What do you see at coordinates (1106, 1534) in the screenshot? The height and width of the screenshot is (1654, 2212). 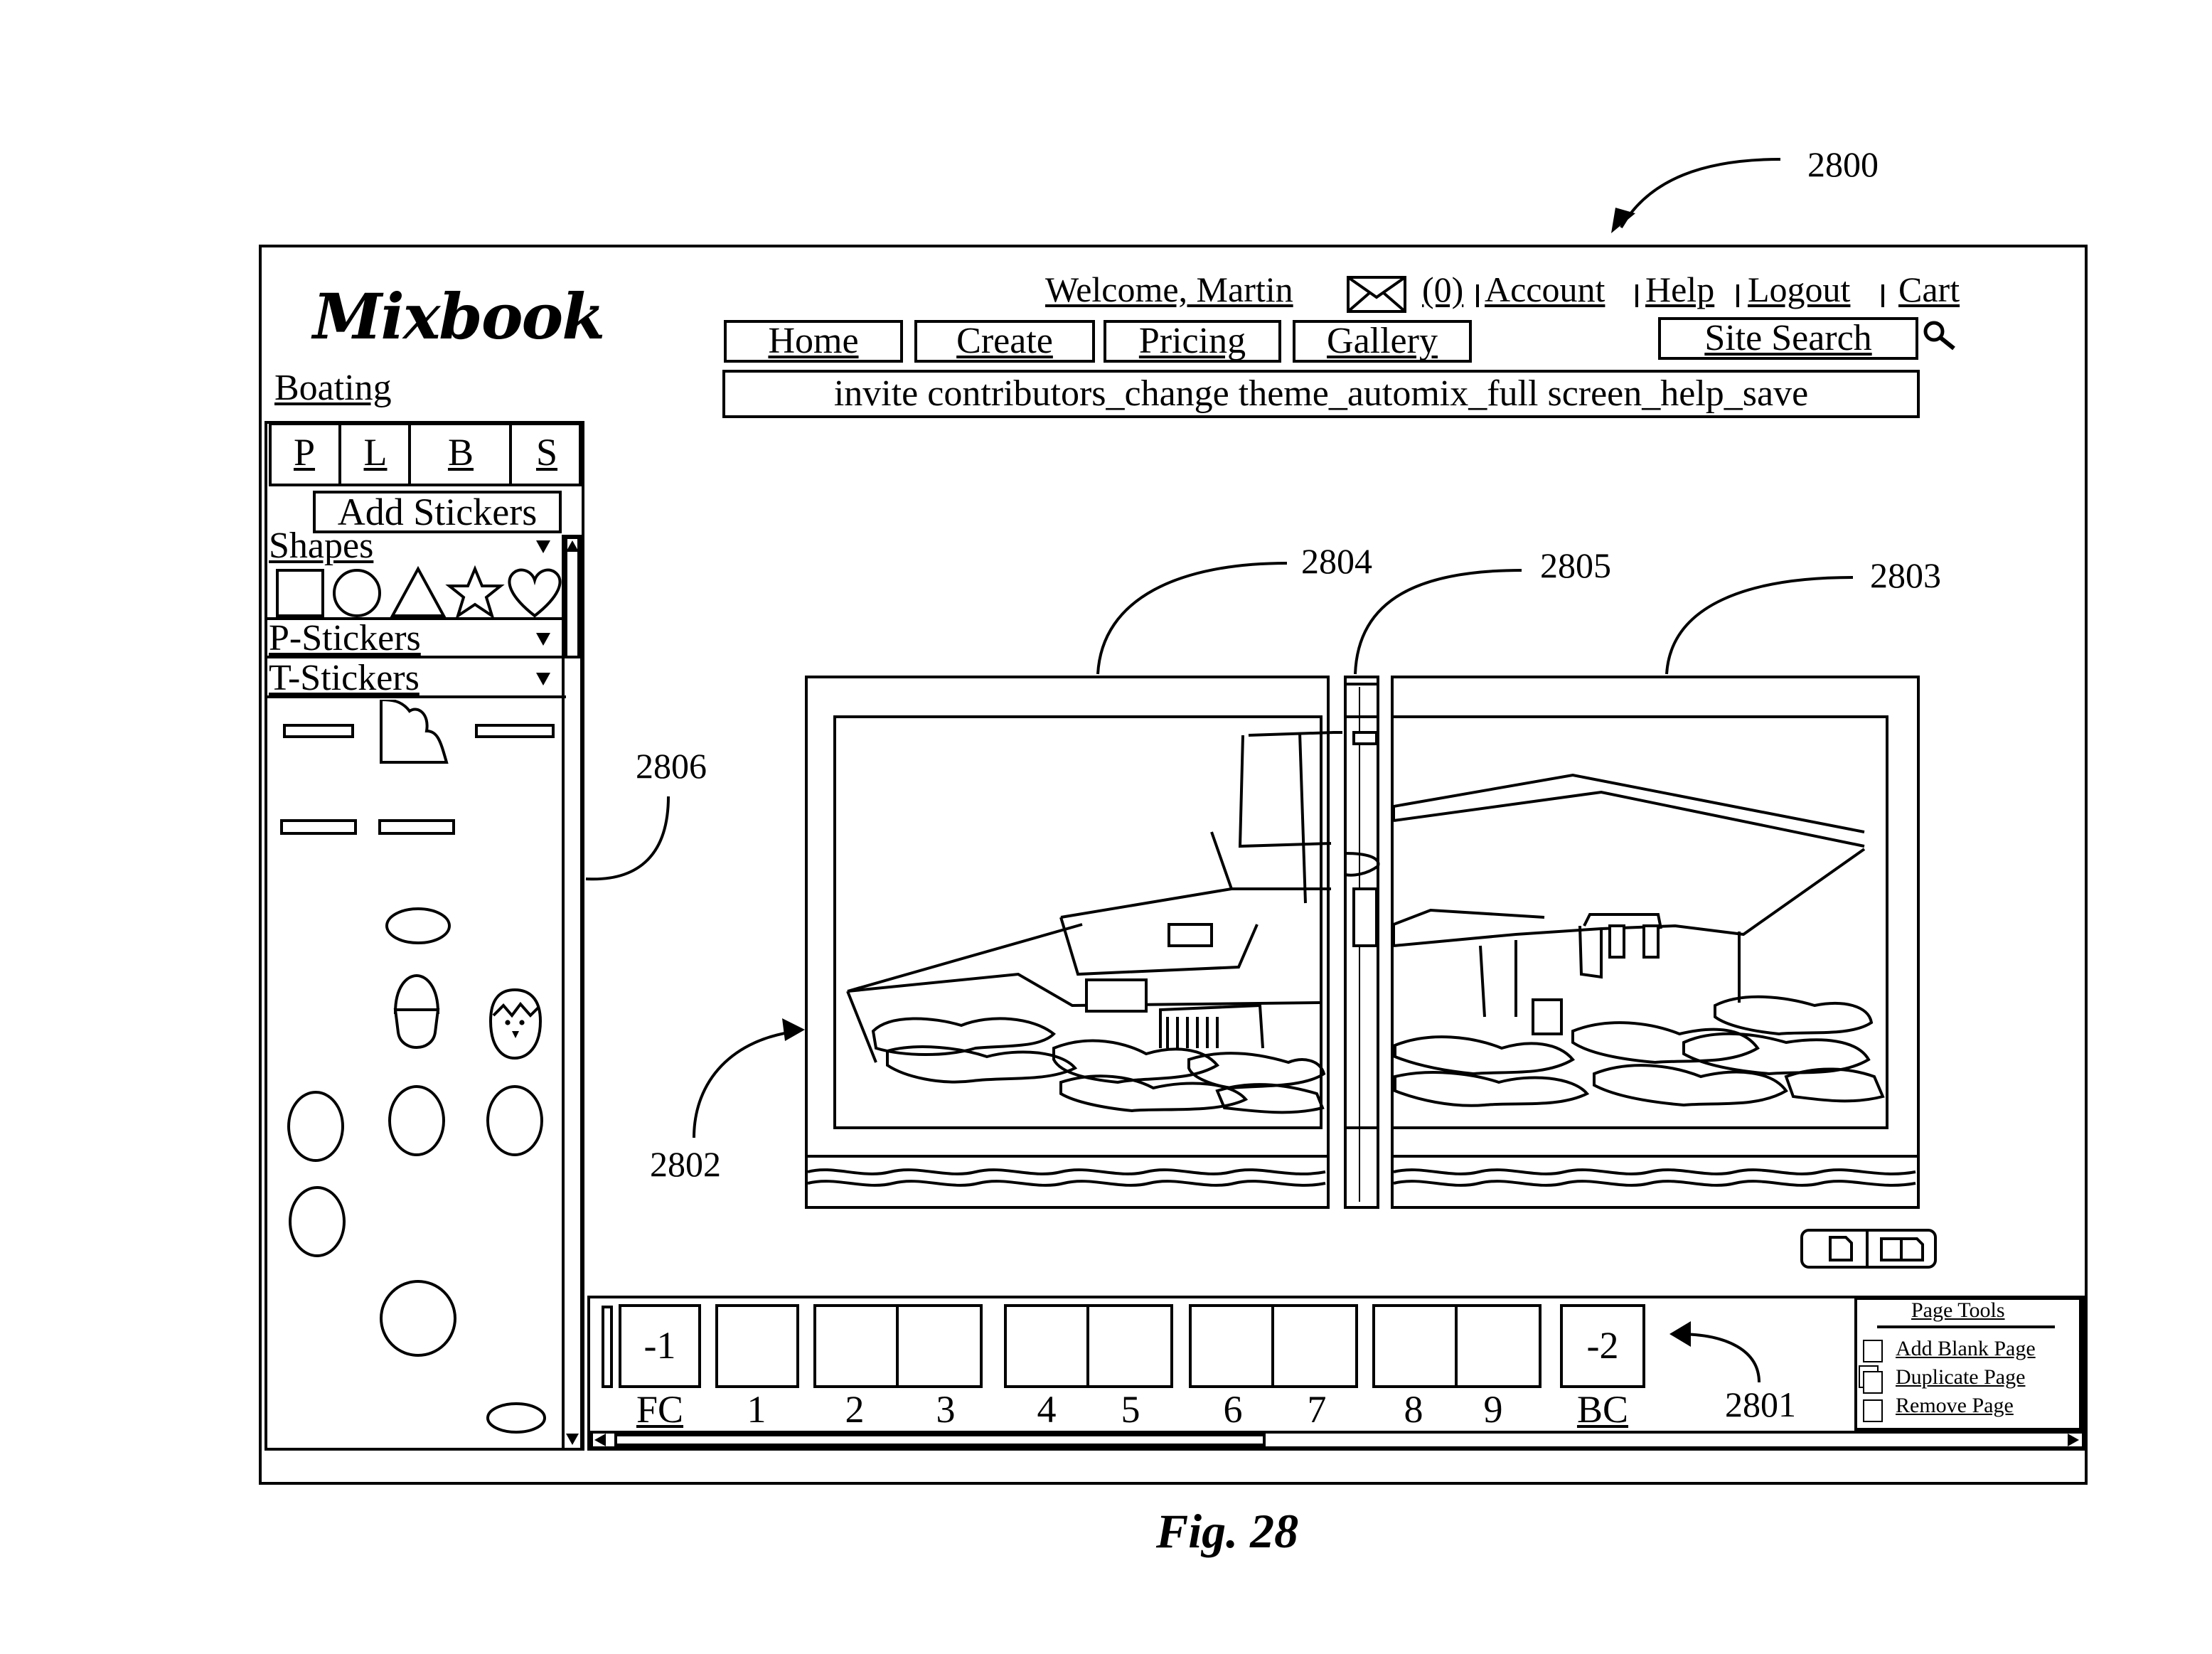 I see `figure-caption: Fig. 28` at bounding box center [1106, 1534].